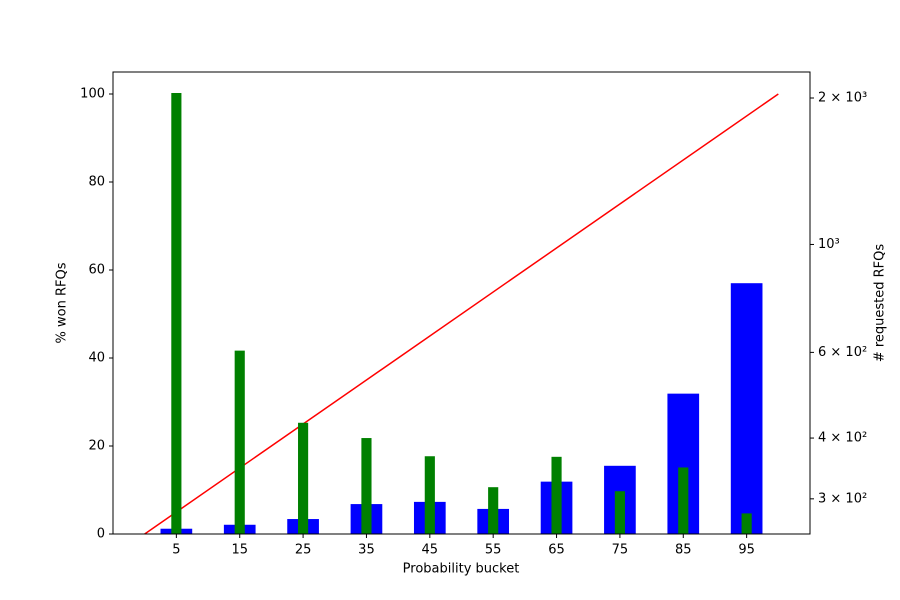 The height and width of the screenshot is (600, 900). Describe the element at coordinates (842, 352) in the screenshot. I see `y2-tick-label: 6 × 10²` at that location.